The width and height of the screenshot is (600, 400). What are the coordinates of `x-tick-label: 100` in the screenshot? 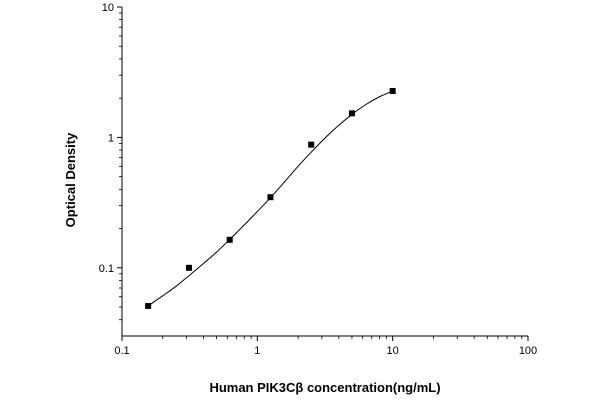 It's located at (528, 351).